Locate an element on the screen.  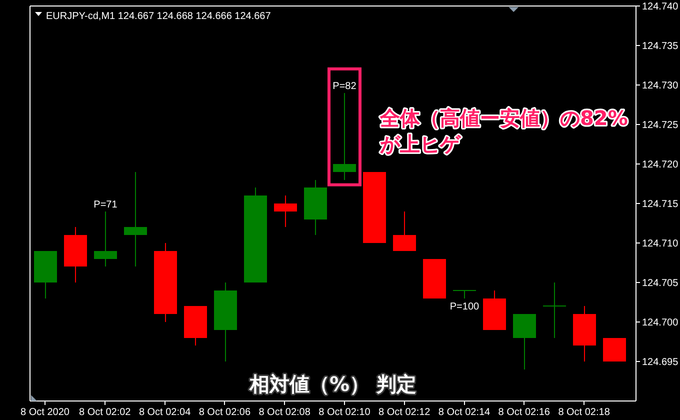
y-tick-label: 124.720 is located at coordinates (660, 165).